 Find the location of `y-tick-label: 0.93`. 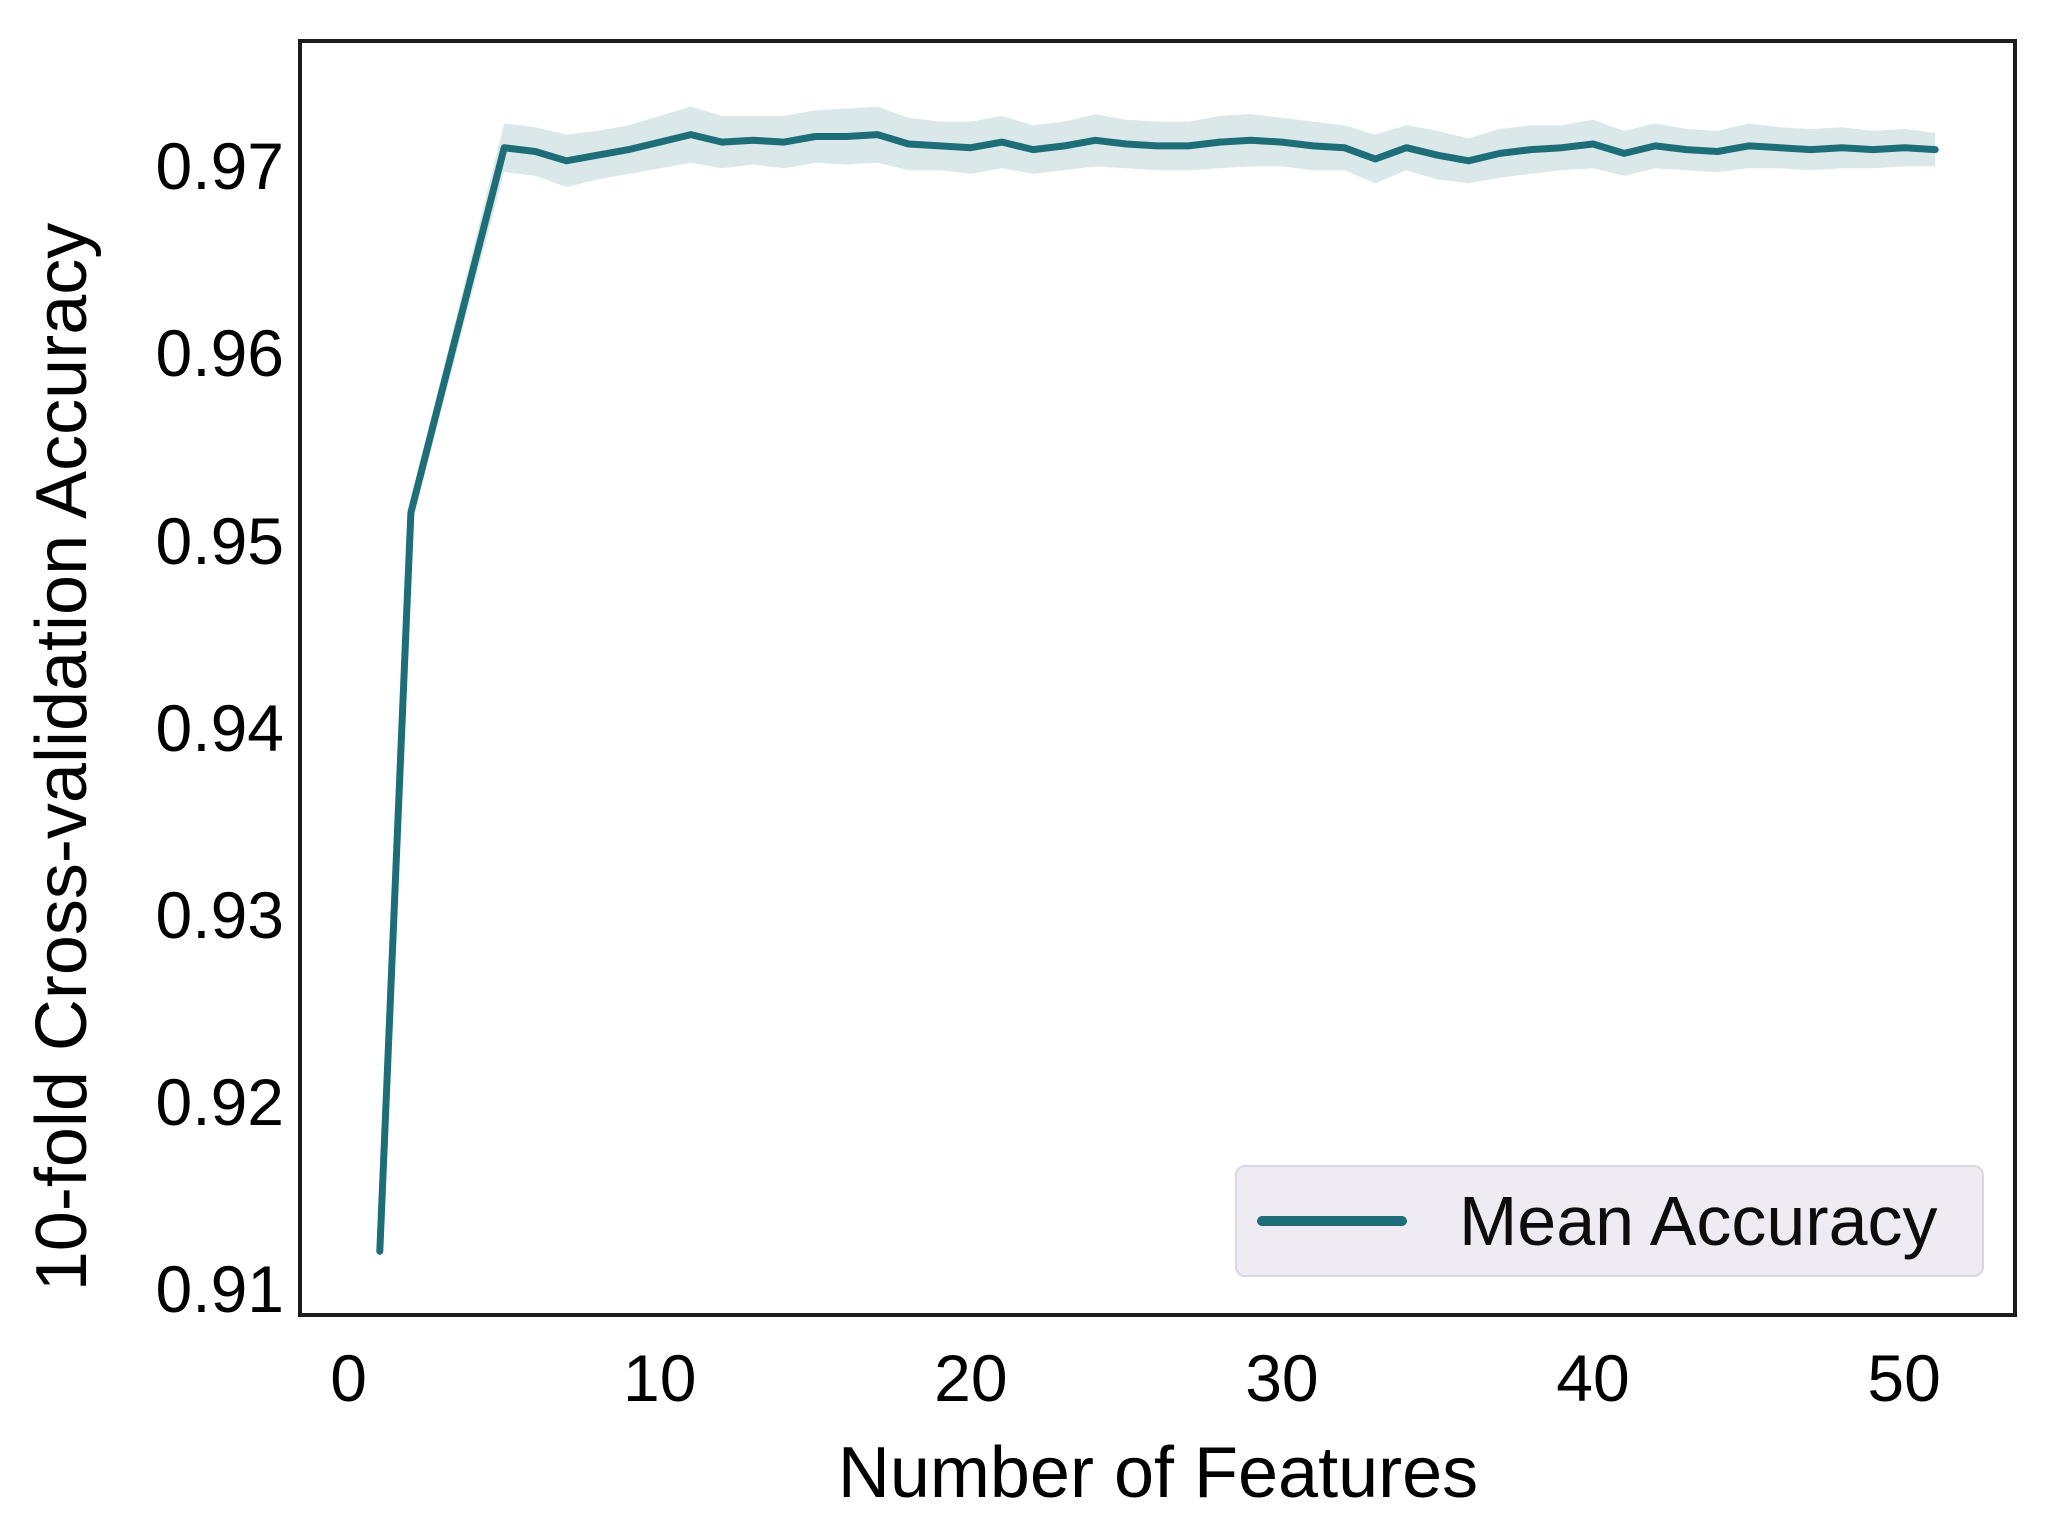

y-tick-label: 0.93 is located at coordinates (219, 914).